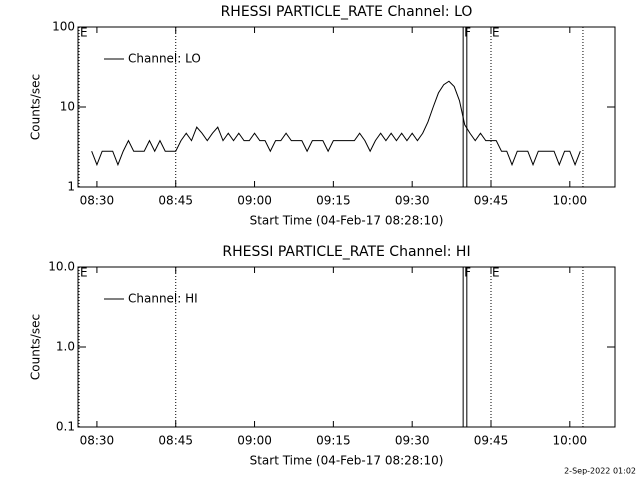 Image resolution: width=640 pixels, height=480 pixels. I want to click on y-tick-label: 0.1, so click(65, 427).